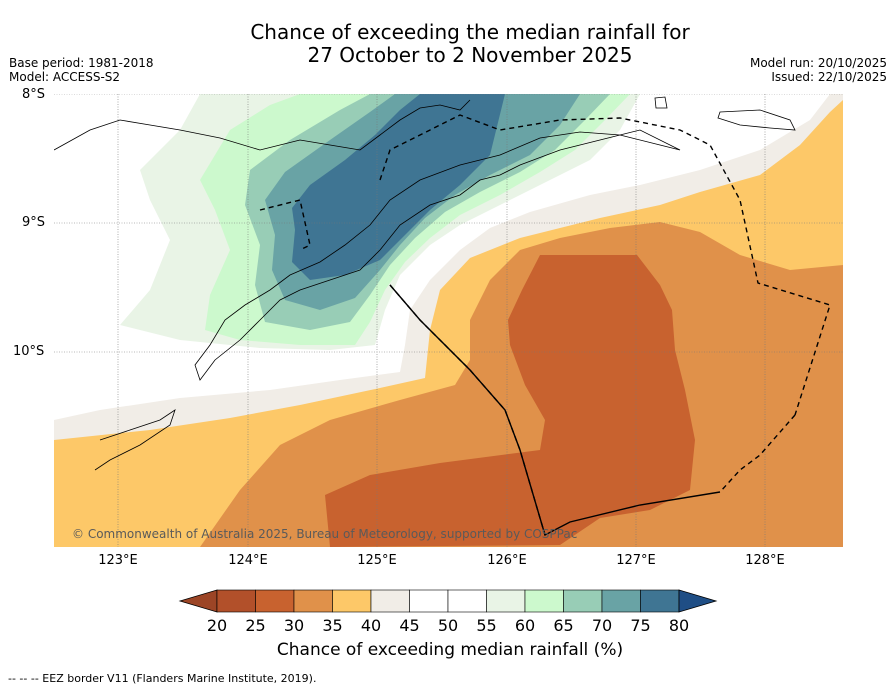  Describe the element at coordinates (507, 560) in the screenshot. I see `lon-label-126e: 126°E` at that location.